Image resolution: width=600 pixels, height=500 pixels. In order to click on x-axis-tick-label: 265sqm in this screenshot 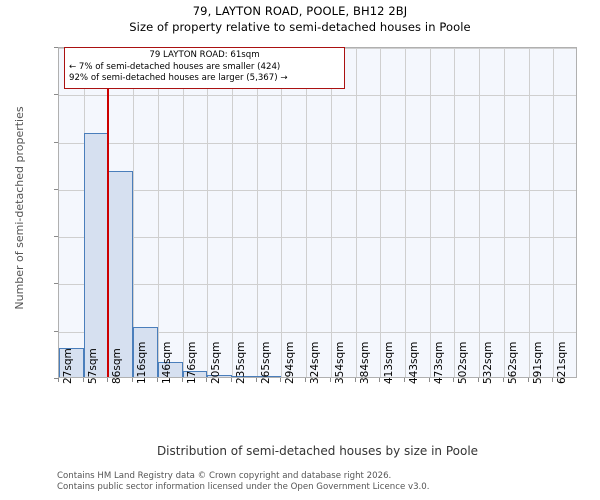, I will do `click(265, 362)`.